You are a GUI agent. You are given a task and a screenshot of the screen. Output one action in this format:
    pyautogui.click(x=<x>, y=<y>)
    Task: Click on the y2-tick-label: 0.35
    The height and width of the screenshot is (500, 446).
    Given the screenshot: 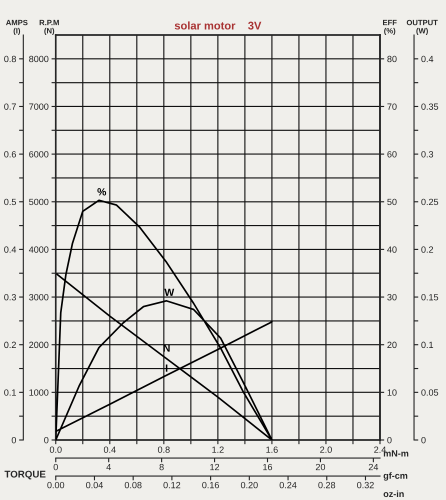 What is the action you would take?
    pyautogui.click(x=429, y=106)
    